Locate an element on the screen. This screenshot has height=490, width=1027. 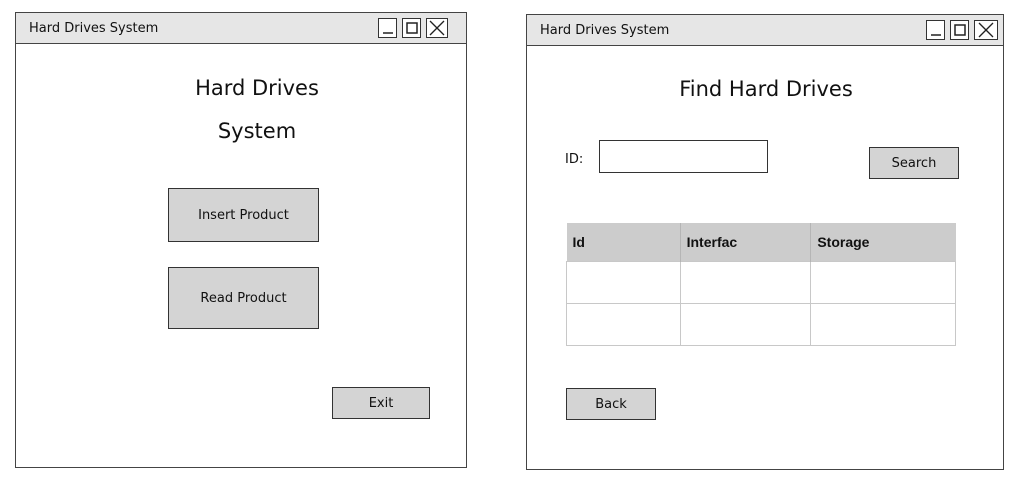
back-button: Back is located at coordinates (611, 404).